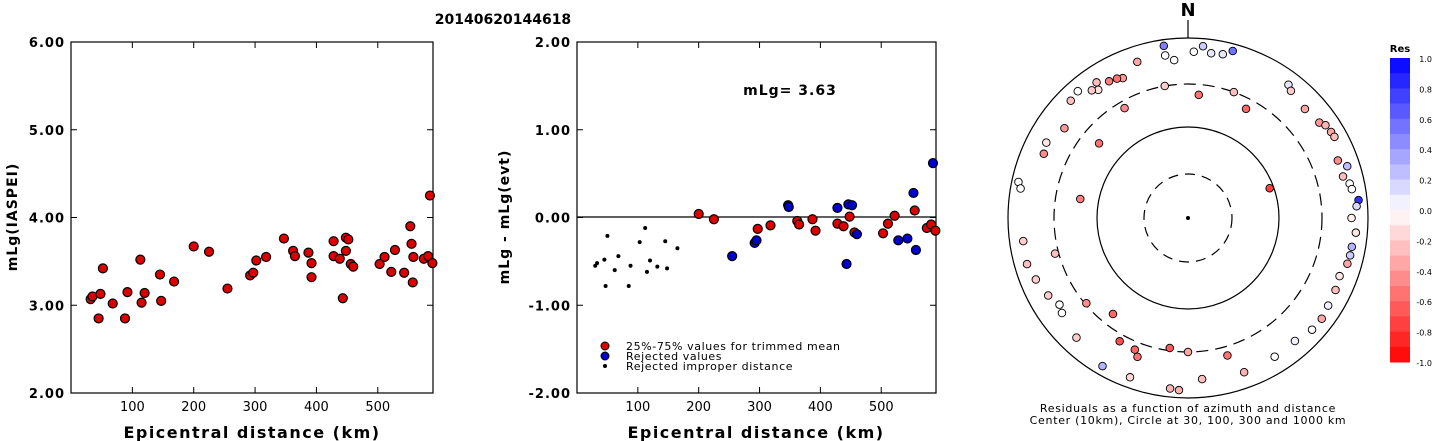 The height and width of the screenshot is (441, 1437). What do you see at coordinates (316, 407) in the screenshot?
I see `x-tick-label: 400` at bounding box center [316, 407].